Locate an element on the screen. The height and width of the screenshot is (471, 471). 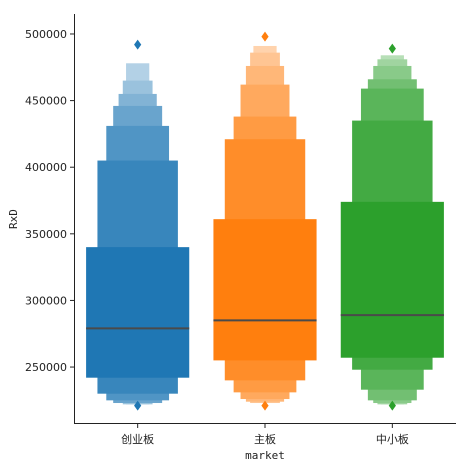
x-ticks: 创业板 主板 中小板 is located at coordinates (265, 434).